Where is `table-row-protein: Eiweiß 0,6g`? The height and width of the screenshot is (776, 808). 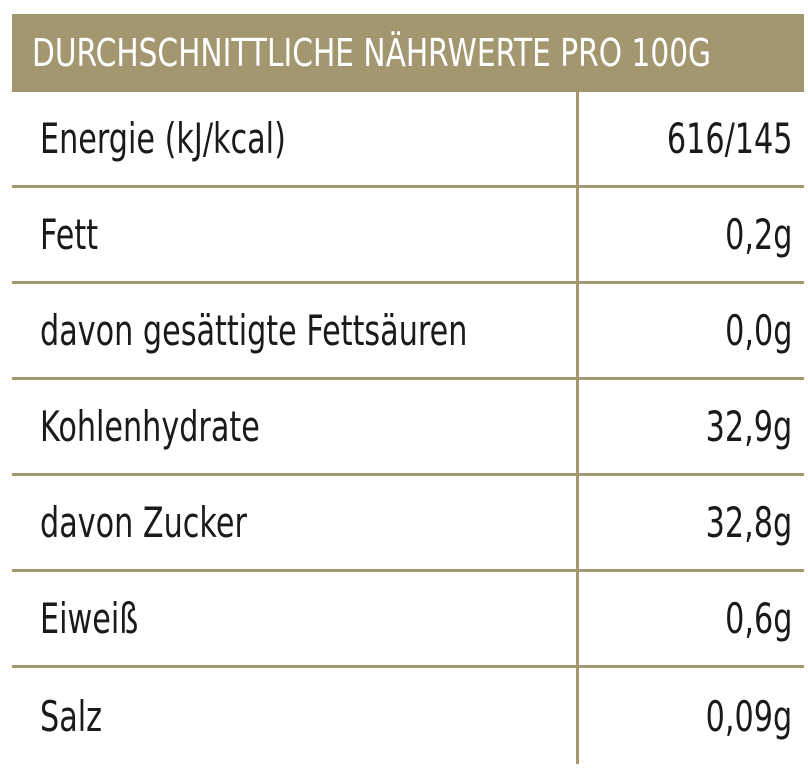 table-row-protein: Eiweiß 0,6g is located at coordinates (408, 620).